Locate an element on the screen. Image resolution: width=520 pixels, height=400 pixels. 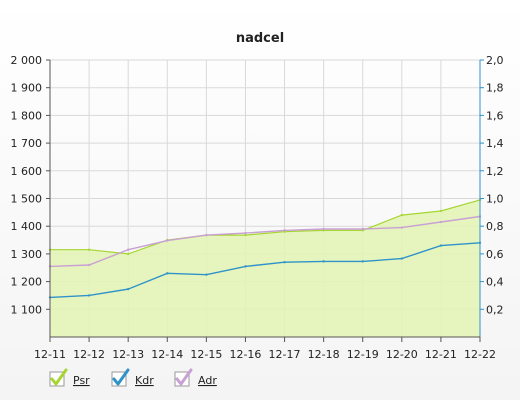
series-line-psr is located at coordinates (265, 227).